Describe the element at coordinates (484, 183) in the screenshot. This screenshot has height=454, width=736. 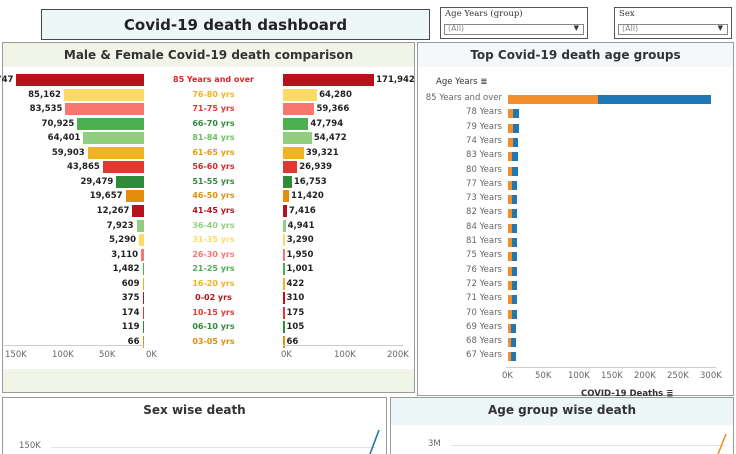
I see `age-years-label: 77 Years` at that location.